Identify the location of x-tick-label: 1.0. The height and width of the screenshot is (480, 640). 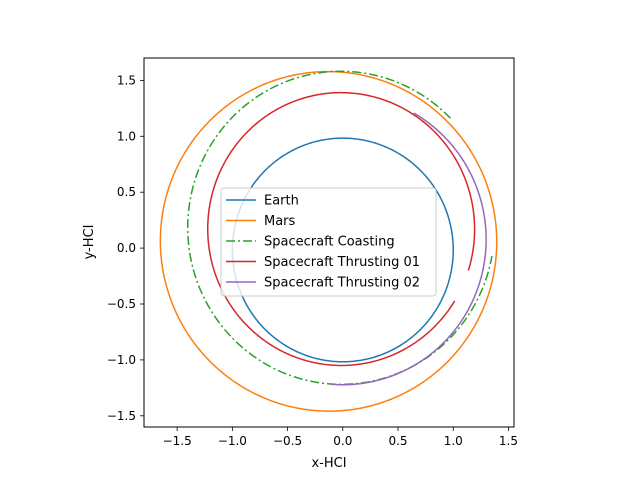
(453, 441).